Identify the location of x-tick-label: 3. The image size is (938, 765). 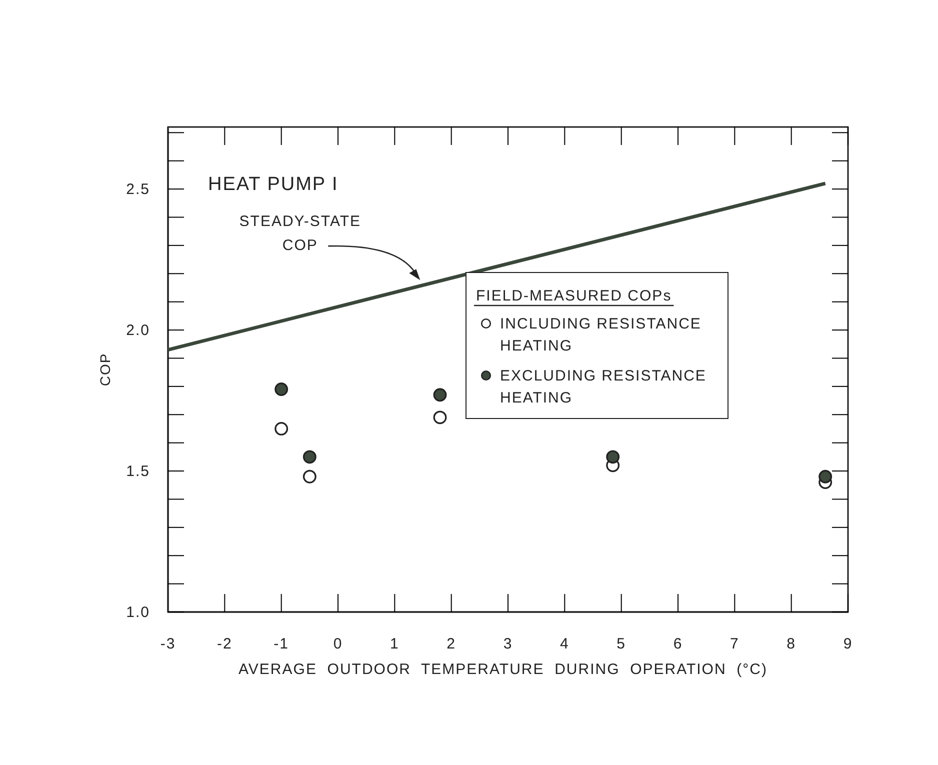
(508, 644).